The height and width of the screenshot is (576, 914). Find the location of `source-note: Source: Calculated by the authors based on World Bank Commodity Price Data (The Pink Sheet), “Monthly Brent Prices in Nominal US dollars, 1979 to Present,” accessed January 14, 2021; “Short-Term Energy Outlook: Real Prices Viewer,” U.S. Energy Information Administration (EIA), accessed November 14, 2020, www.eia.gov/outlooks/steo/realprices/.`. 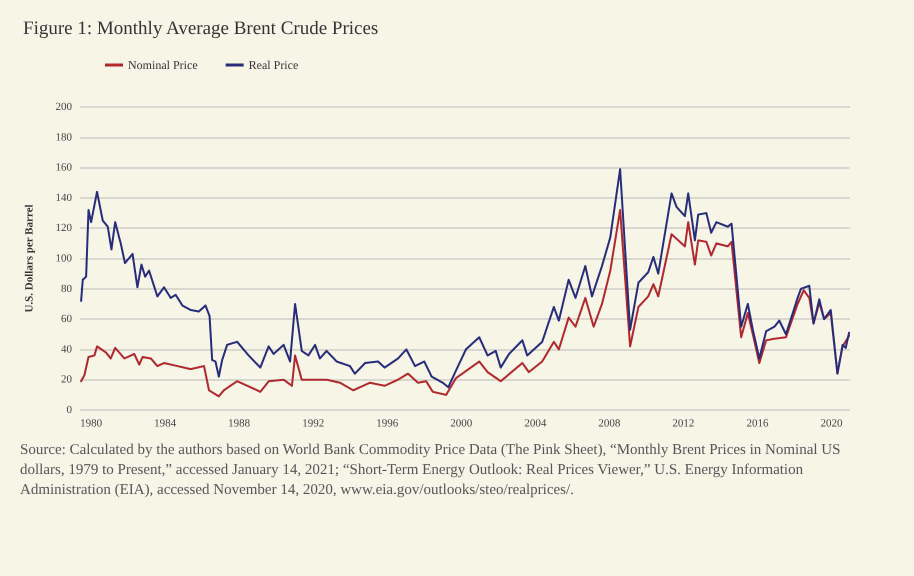

source-note: Source: Calculated by the authors based on World Bank Commodity Price Data (The Pink Sheet), “Monthly Brent Prices in Nominal US dollars, 1979 to Present,” accessed January 14, 2021; “Short-Term Energy Outlook: Real Prices Viewer,” U.S. Energy Information Administration (EIA), accessed November 14, 2020, www.eia.gov/outlooks/steo/realprices/. is located at coordinates (431, 470).